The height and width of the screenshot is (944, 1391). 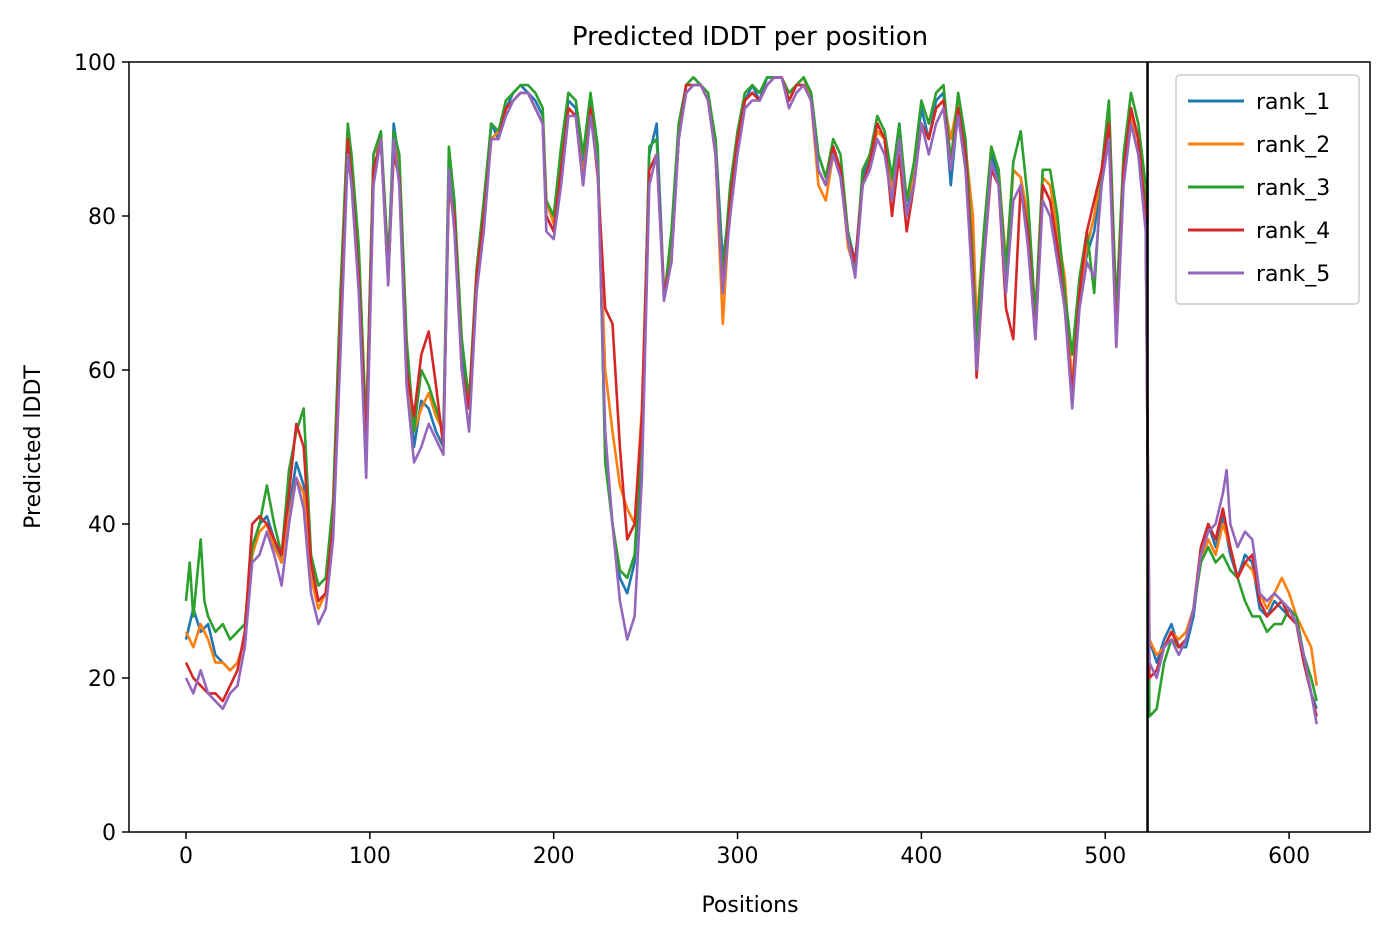 What do you see at coordinates (102, 525) in the screenshot?
I see `y-tick-label: 40` at bounding box center [102, 525].